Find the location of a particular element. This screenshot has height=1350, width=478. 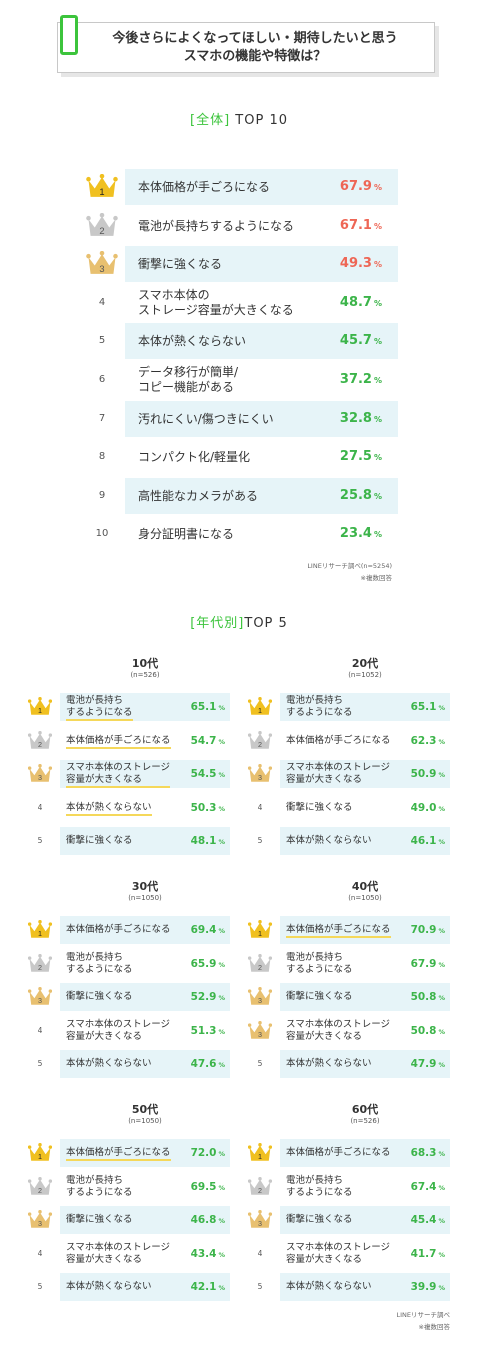

age-heading: [年代別]TOP 5 is located at coordinates (239, 621).